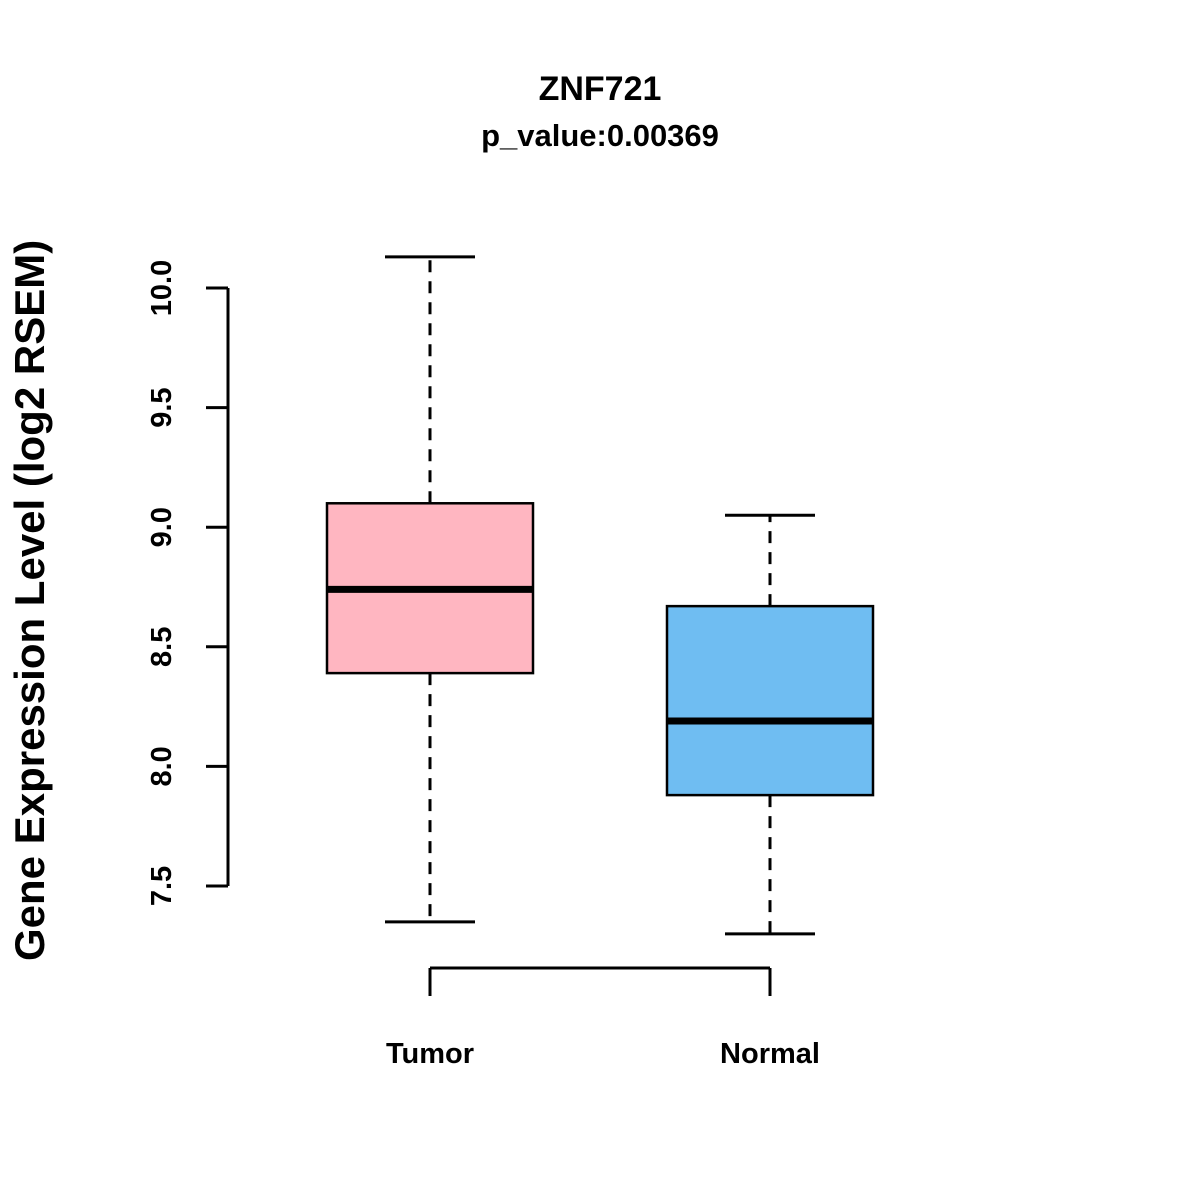  What do you see at coordinates (162, 527) in the screenshot?
I see `y-tick-label: 9.0` at bounding box center [162, 527].